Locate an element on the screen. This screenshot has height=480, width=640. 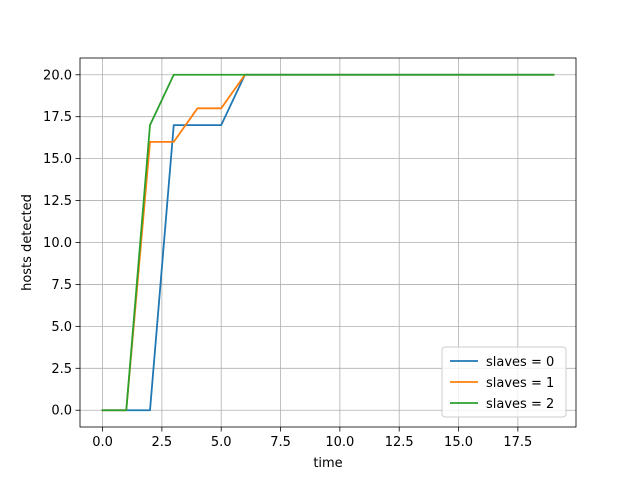
y-tick-label: 12.5 is located at coordinates (57, 201).